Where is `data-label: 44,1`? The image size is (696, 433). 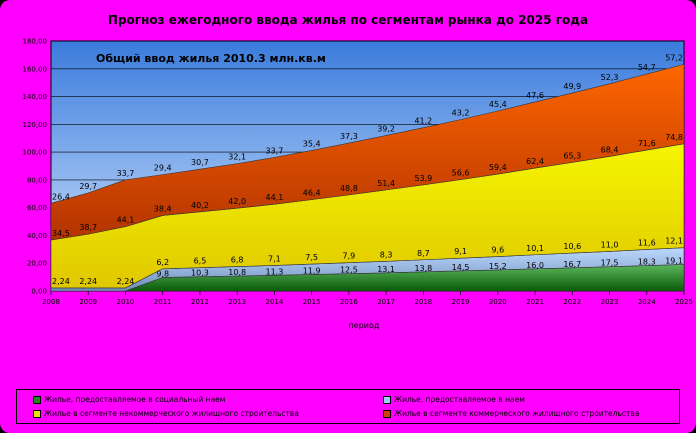 data-label: 44,1 is located at coordinates (275, 197).